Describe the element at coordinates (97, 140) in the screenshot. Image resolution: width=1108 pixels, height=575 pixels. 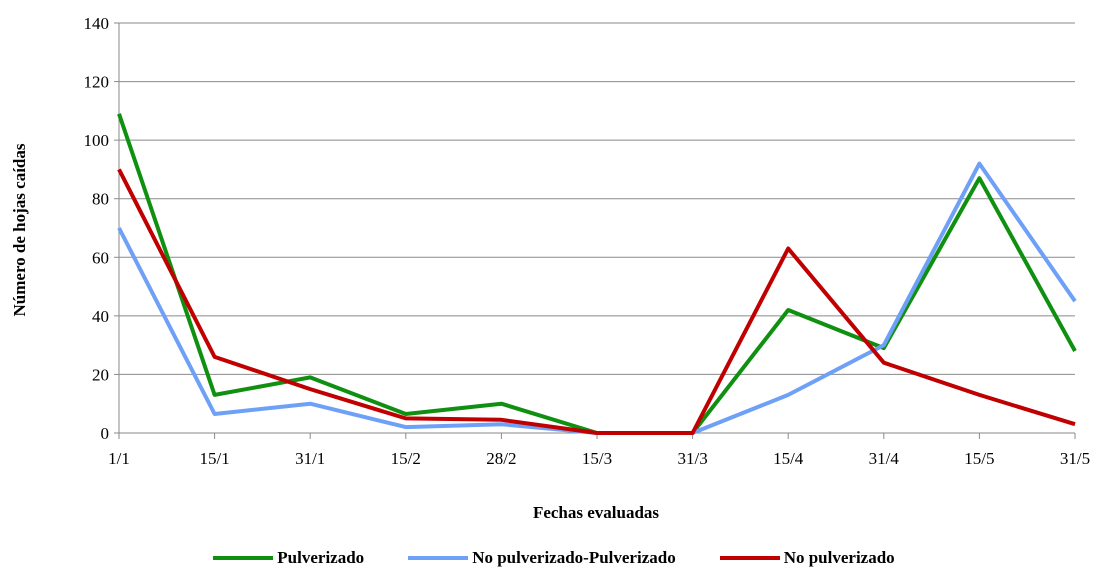
I see `y-tick-label: 100` at that location.